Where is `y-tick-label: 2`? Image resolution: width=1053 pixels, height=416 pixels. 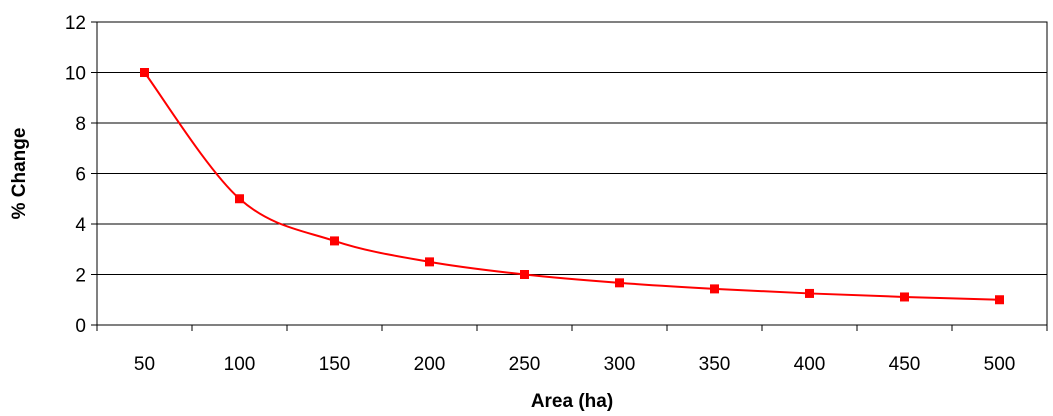
y-tick-label: 2 is located at coordinates (80, 276).